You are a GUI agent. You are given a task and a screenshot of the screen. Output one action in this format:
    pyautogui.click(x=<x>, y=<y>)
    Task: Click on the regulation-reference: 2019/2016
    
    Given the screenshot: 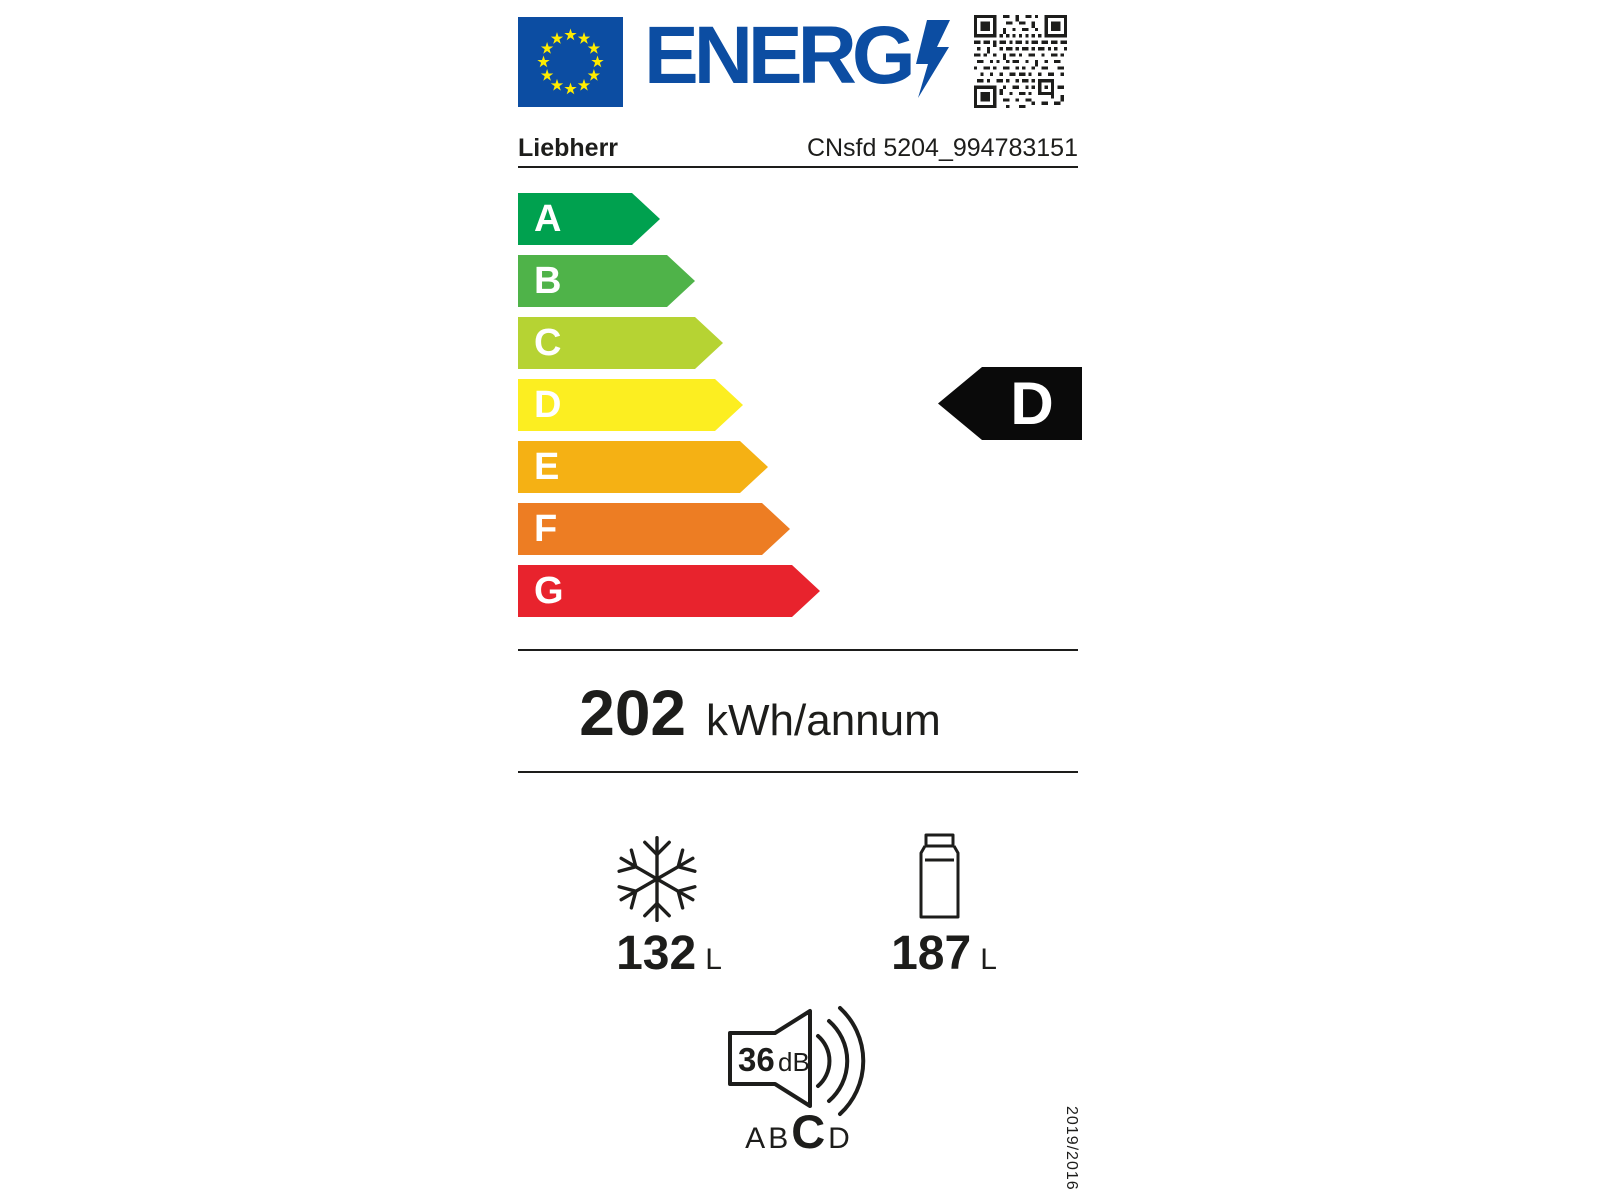 What is the action you would take?
    pyautogui.click(x=1071, y=1148)
    